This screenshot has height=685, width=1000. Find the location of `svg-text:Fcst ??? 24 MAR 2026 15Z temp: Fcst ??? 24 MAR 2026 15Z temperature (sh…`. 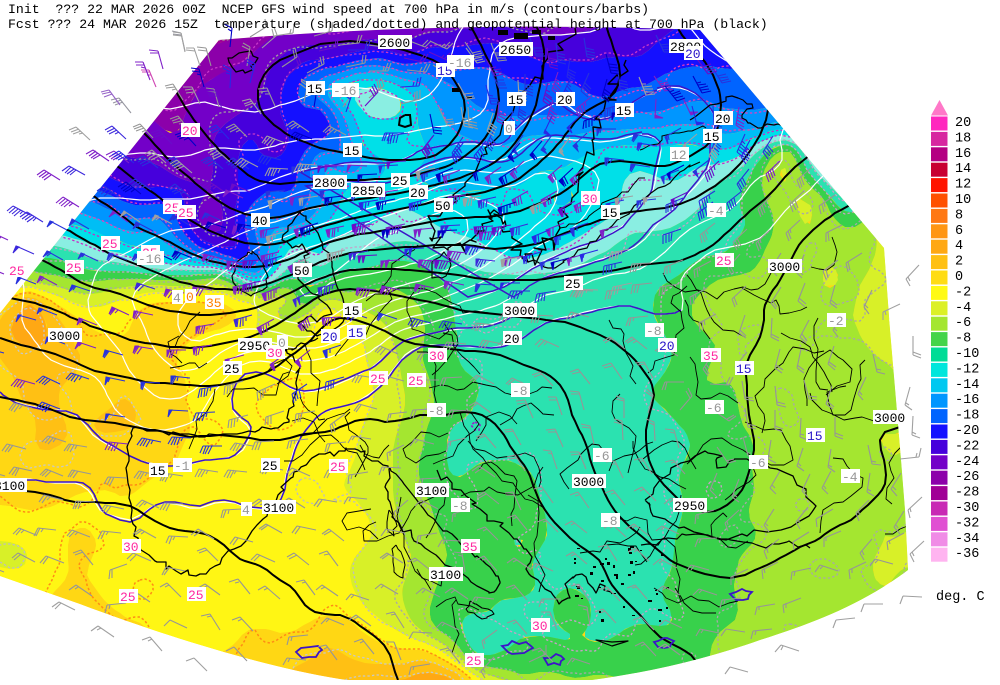

svg-text:Fcst ??? 24 MAR 2026 15Z temp: Fcst ??? 24 MAR 2026 15Z temperature (sh… is located at coordinates (388, 24).